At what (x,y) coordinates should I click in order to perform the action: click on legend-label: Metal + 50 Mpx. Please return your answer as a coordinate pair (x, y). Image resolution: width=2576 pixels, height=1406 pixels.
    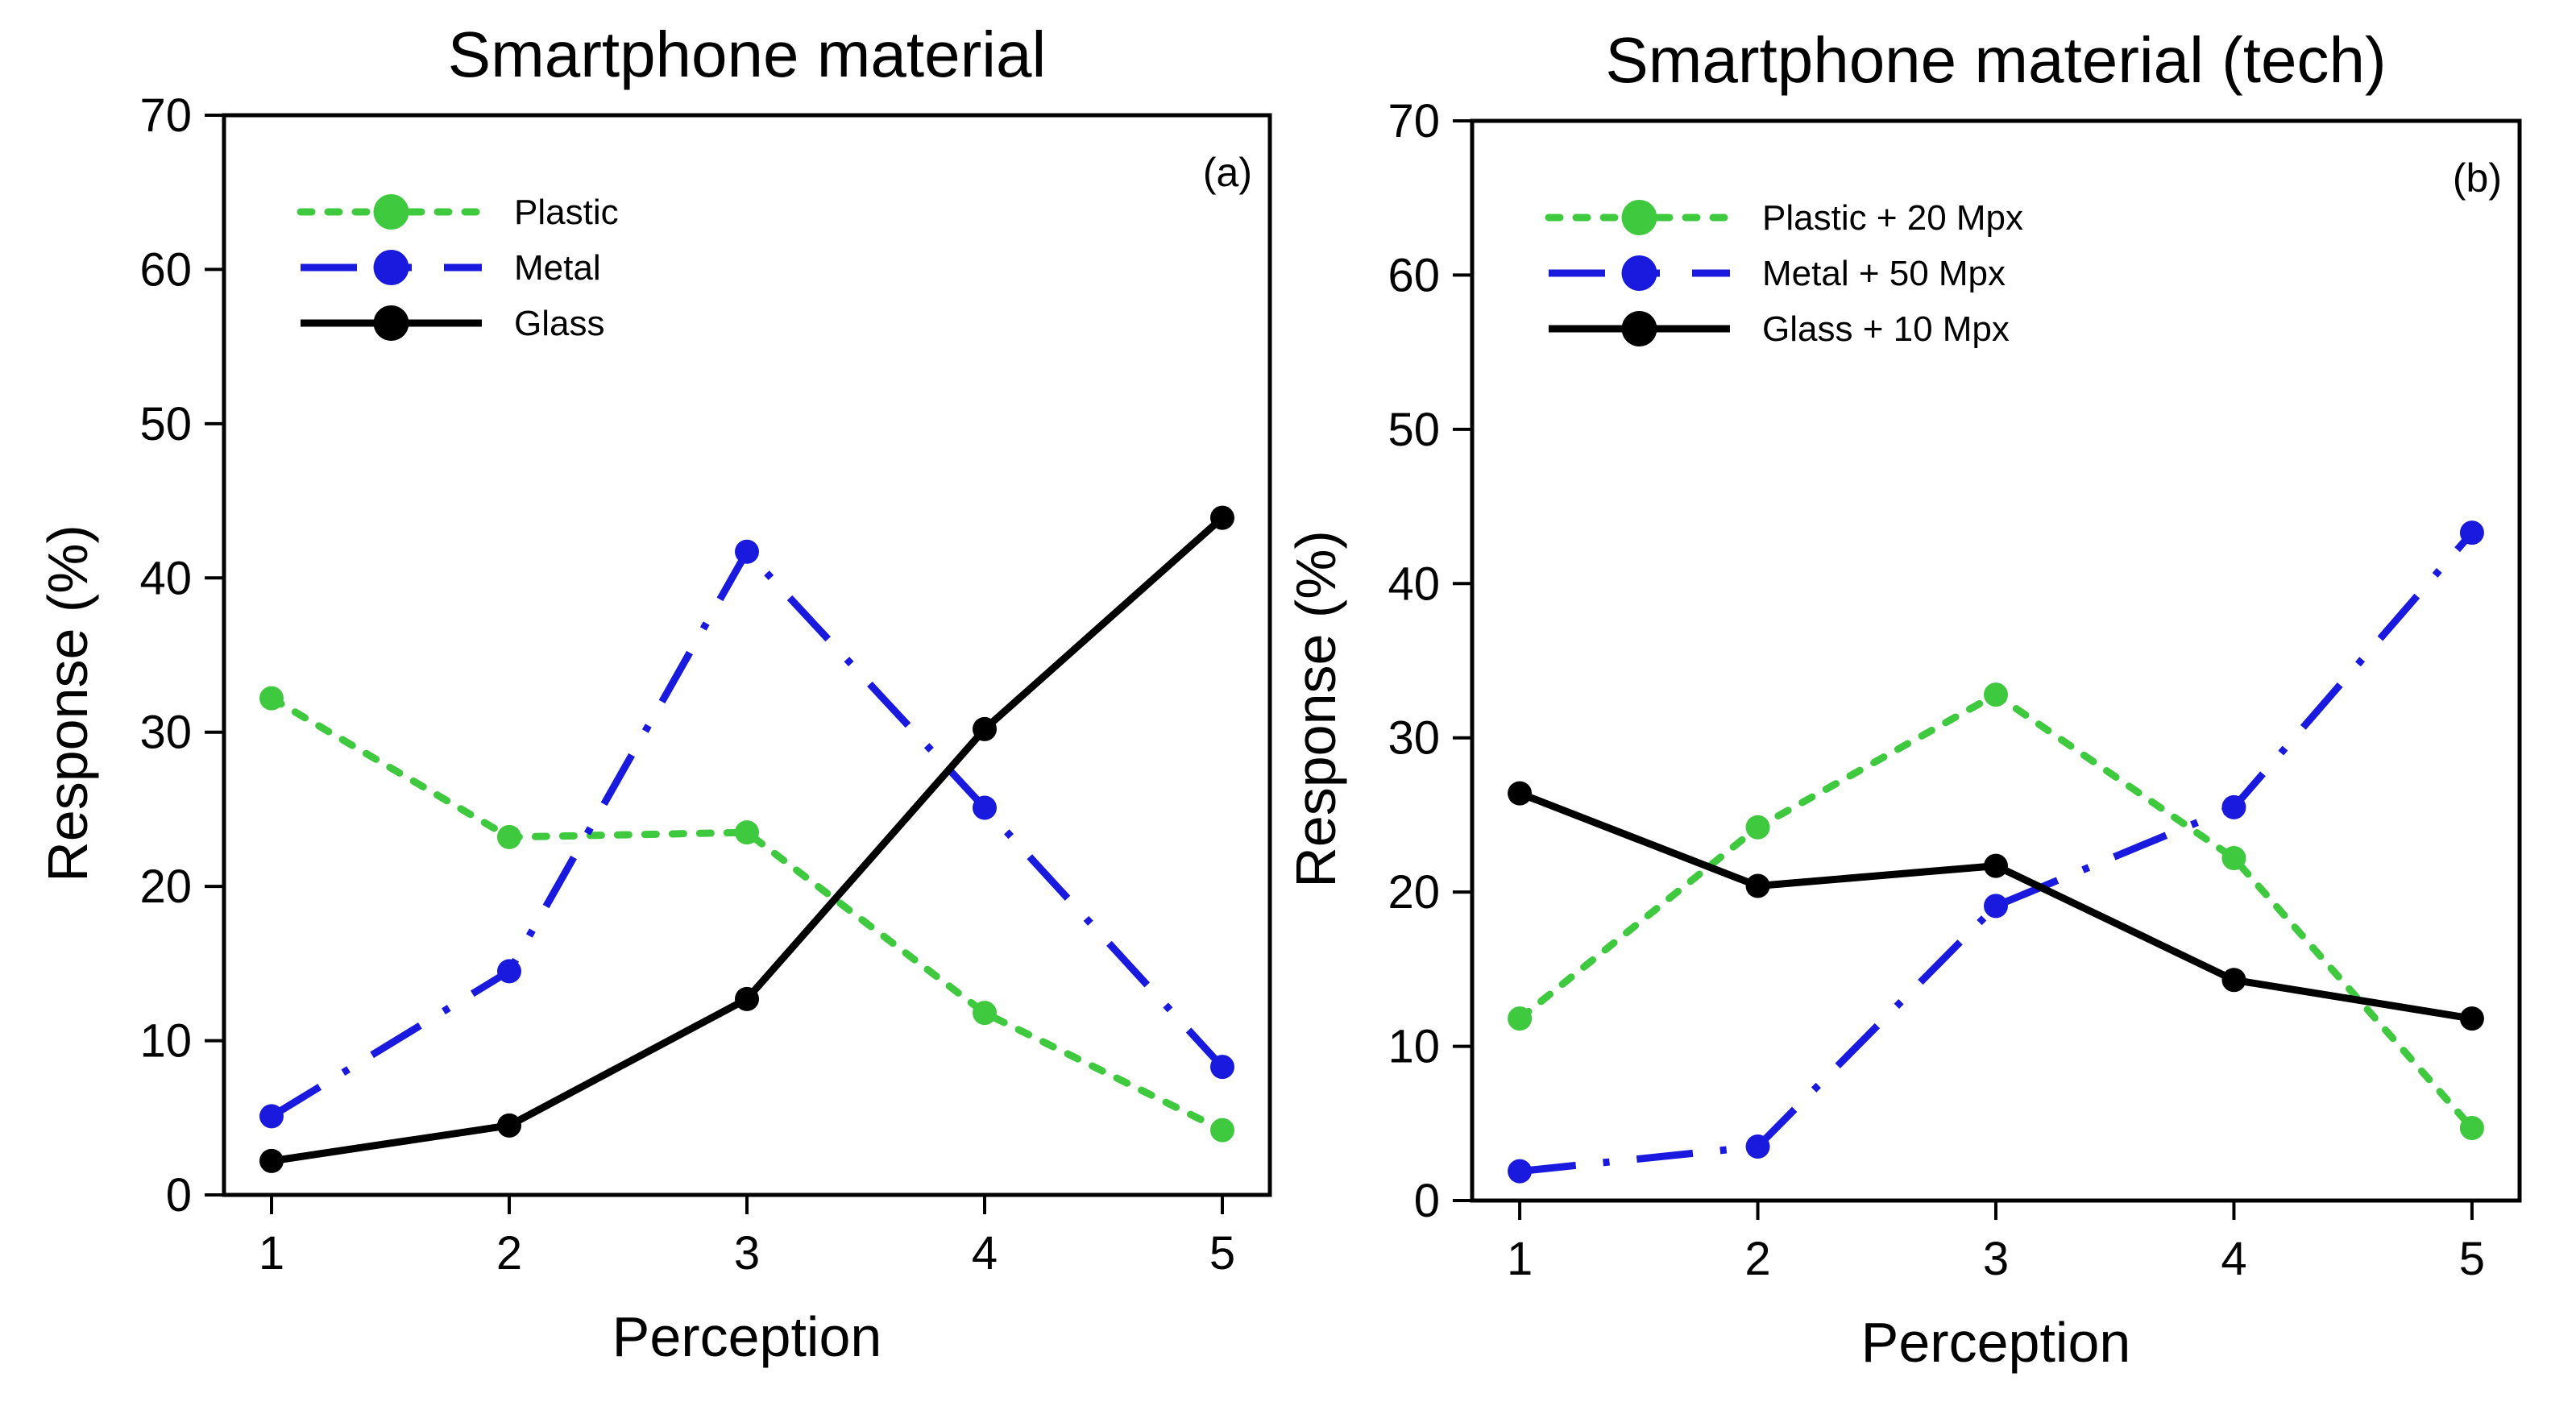
    Looking at the image, I should click on (1884, 273).